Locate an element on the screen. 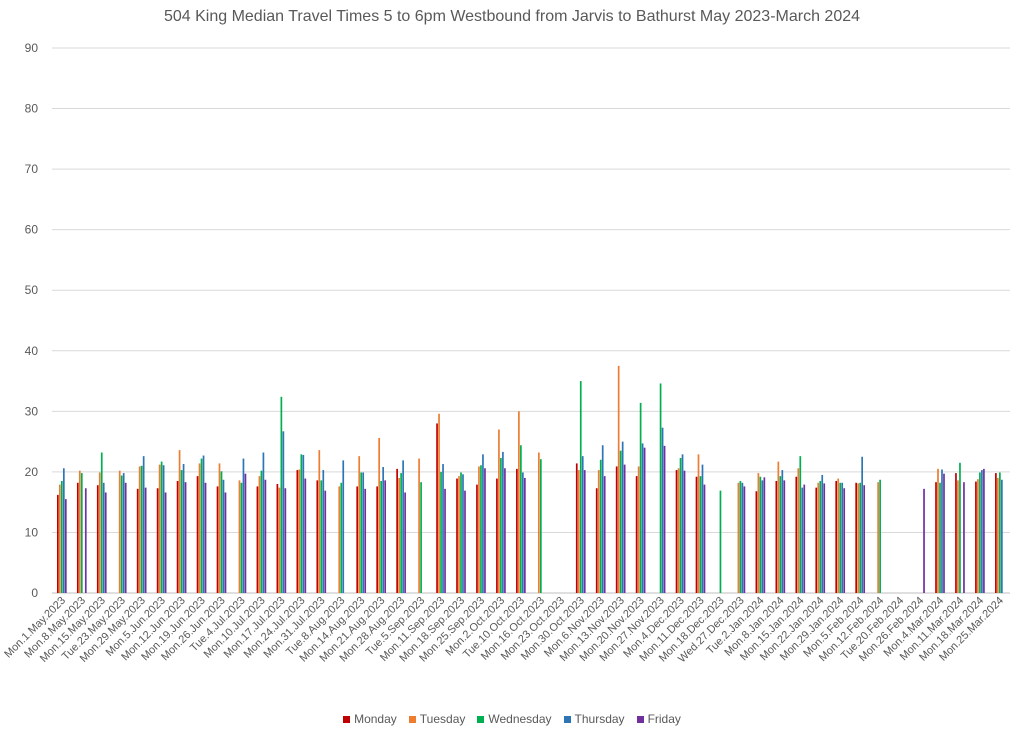 Image resolution: width=1024 pixels, height=741 pixels. legend-label: Friday is located at coordinates (664, 719).